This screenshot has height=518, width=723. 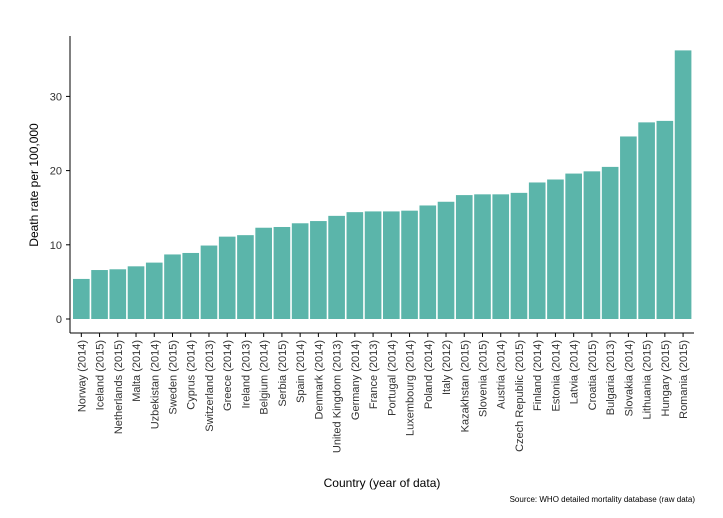 I want to click on x-tick-label: Slovakia (2014), so click(x=629, y=378).